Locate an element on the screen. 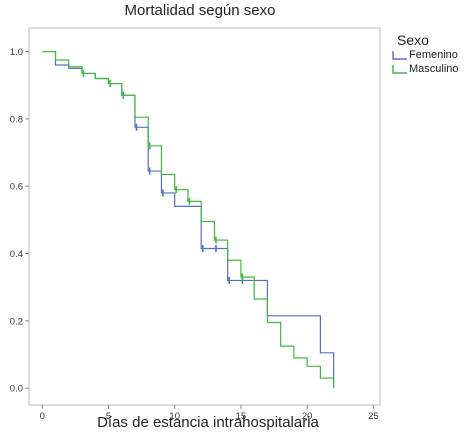 The image size is (476, 439). x-tick-label-0: 0 is located at coordinates (42, 416).